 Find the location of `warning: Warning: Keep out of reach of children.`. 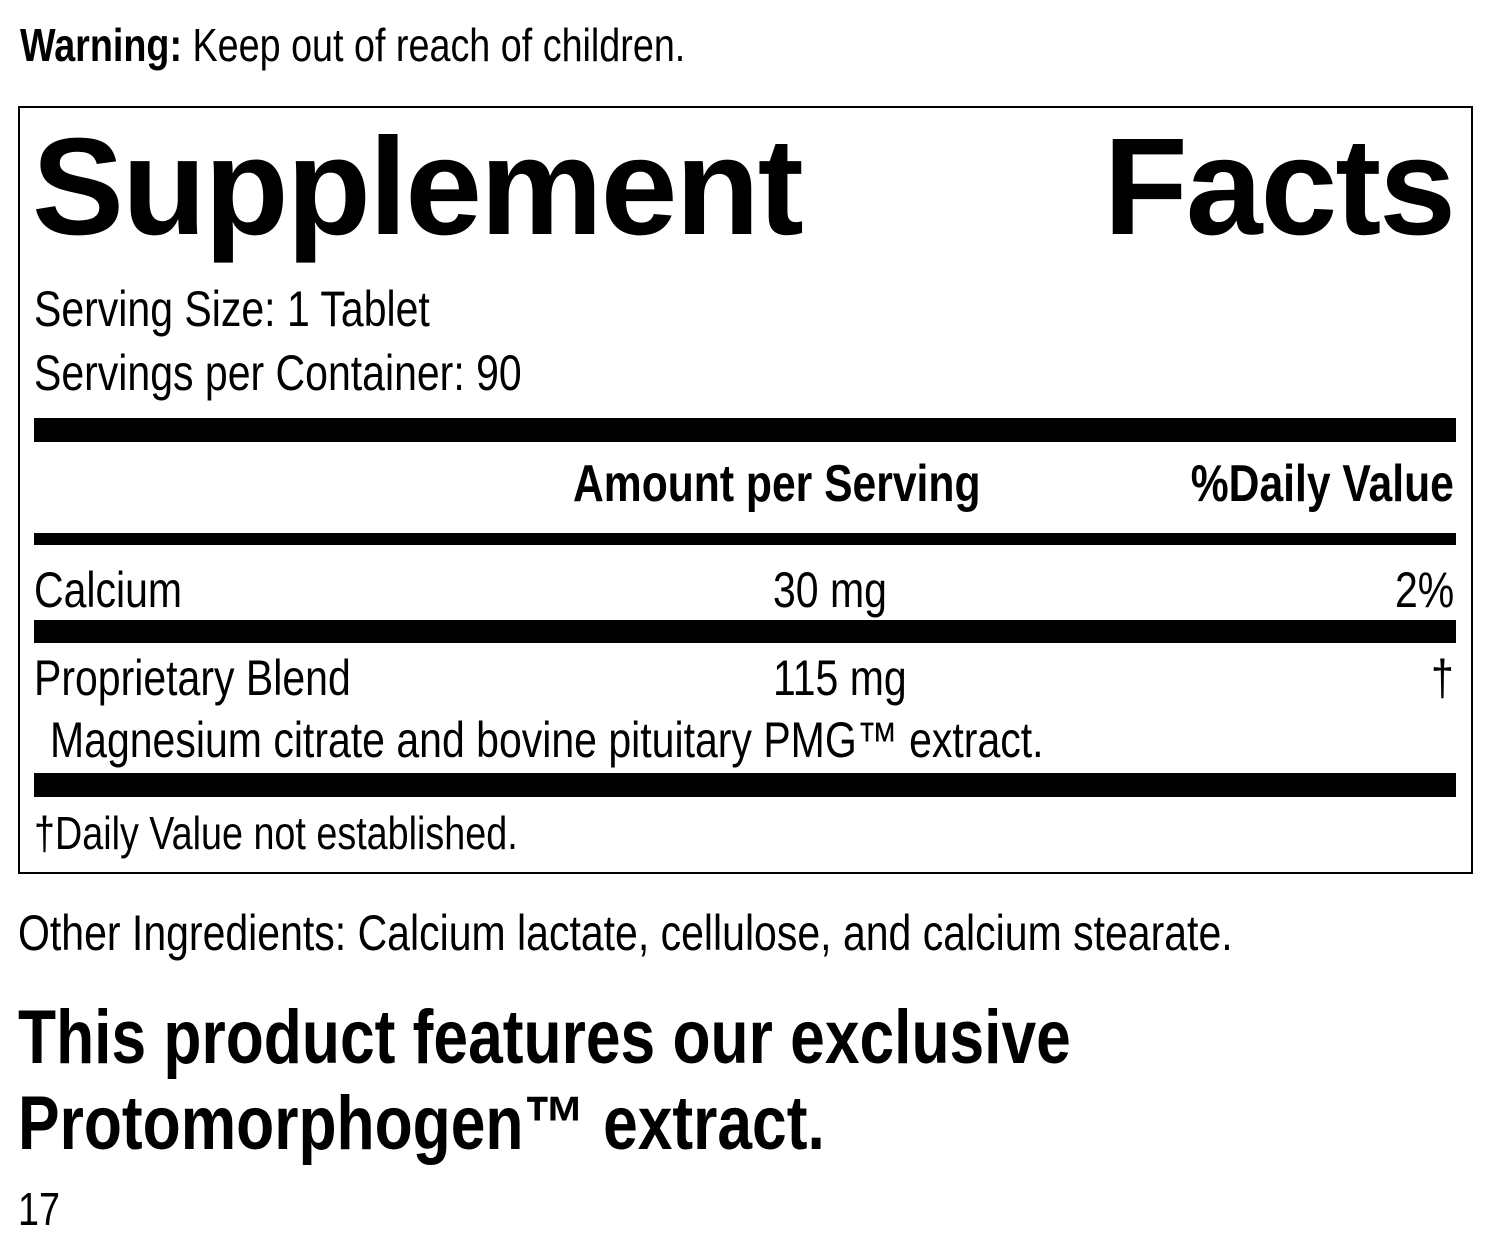

warning: Warning: Keep out of reach of children. is located at coordinates (352, 45).